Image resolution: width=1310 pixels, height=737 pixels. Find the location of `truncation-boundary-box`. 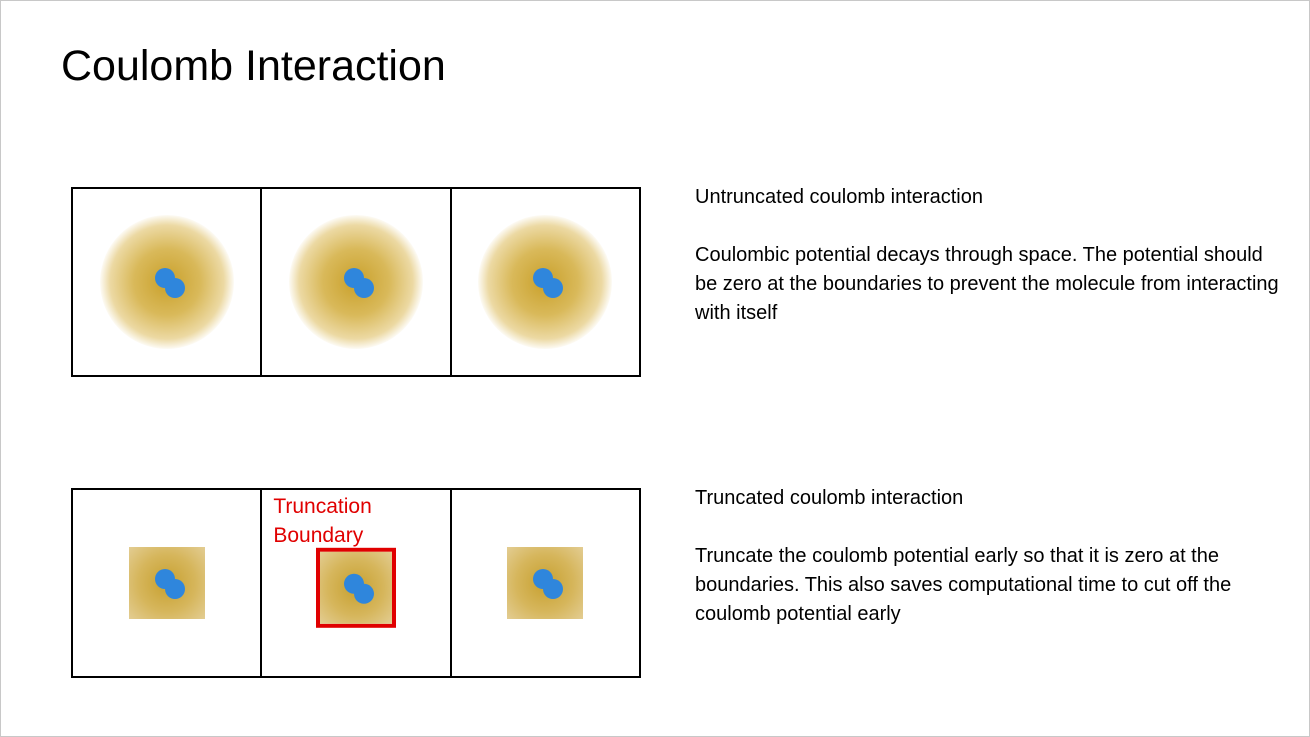

truncation-boundary-box is located at coordinates (355, 587).